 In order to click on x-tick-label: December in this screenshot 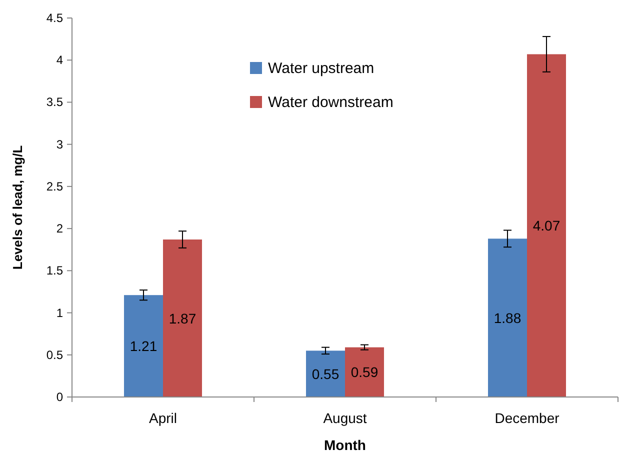, I will do `click(527, 418)`.